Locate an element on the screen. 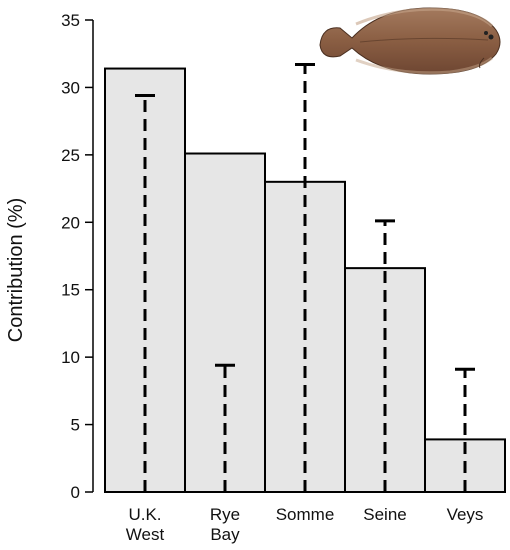 The width and height of the screenshot is (510, 550). y-axis-label: Contribution (%) is located at coordinates (16, 270).